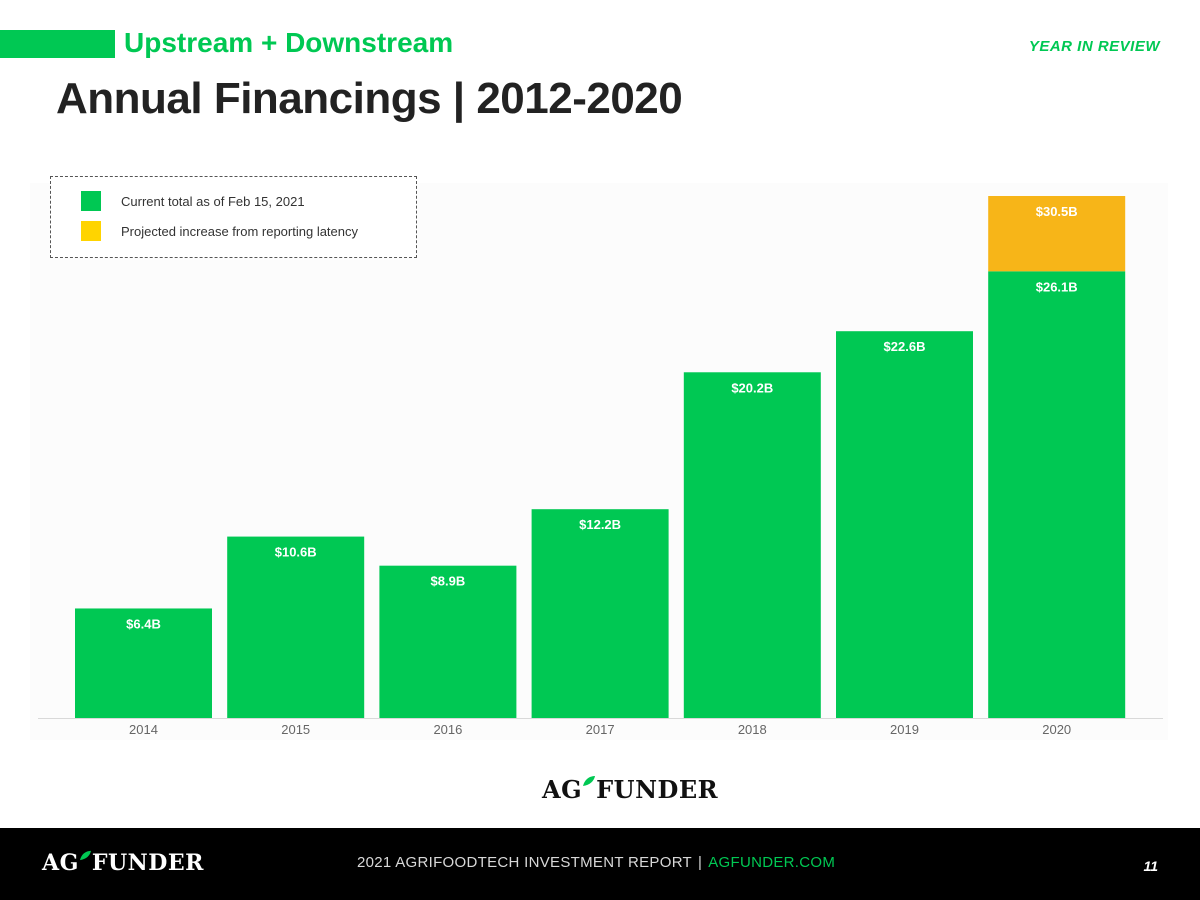  What do you see at coordinates (752, 545) in the screenshot?
I see `bar-2018` at bounding box center [752, 545].